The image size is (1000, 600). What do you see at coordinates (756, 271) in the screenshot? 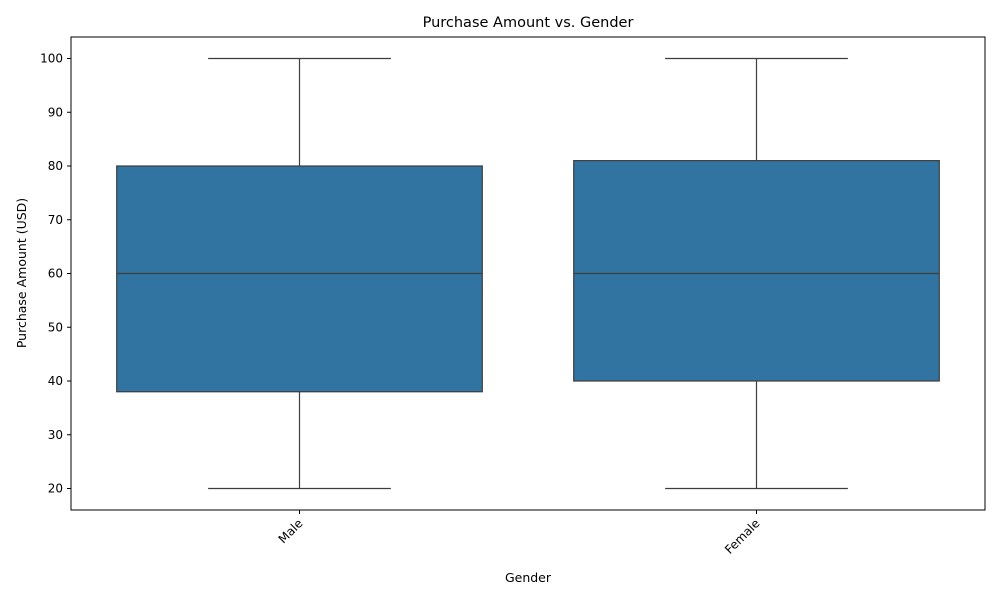
I see `iqr-box-female` at bounding box center [756, 271].